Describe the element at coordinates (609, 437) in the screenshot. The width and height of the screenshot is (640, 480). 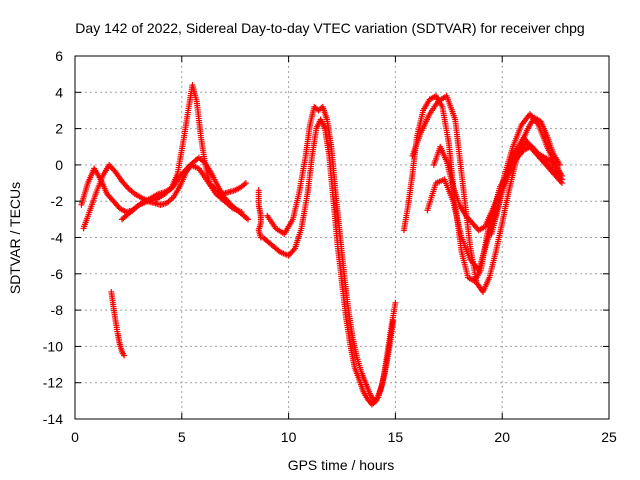
I see `x-tick-label: 25` at that location.